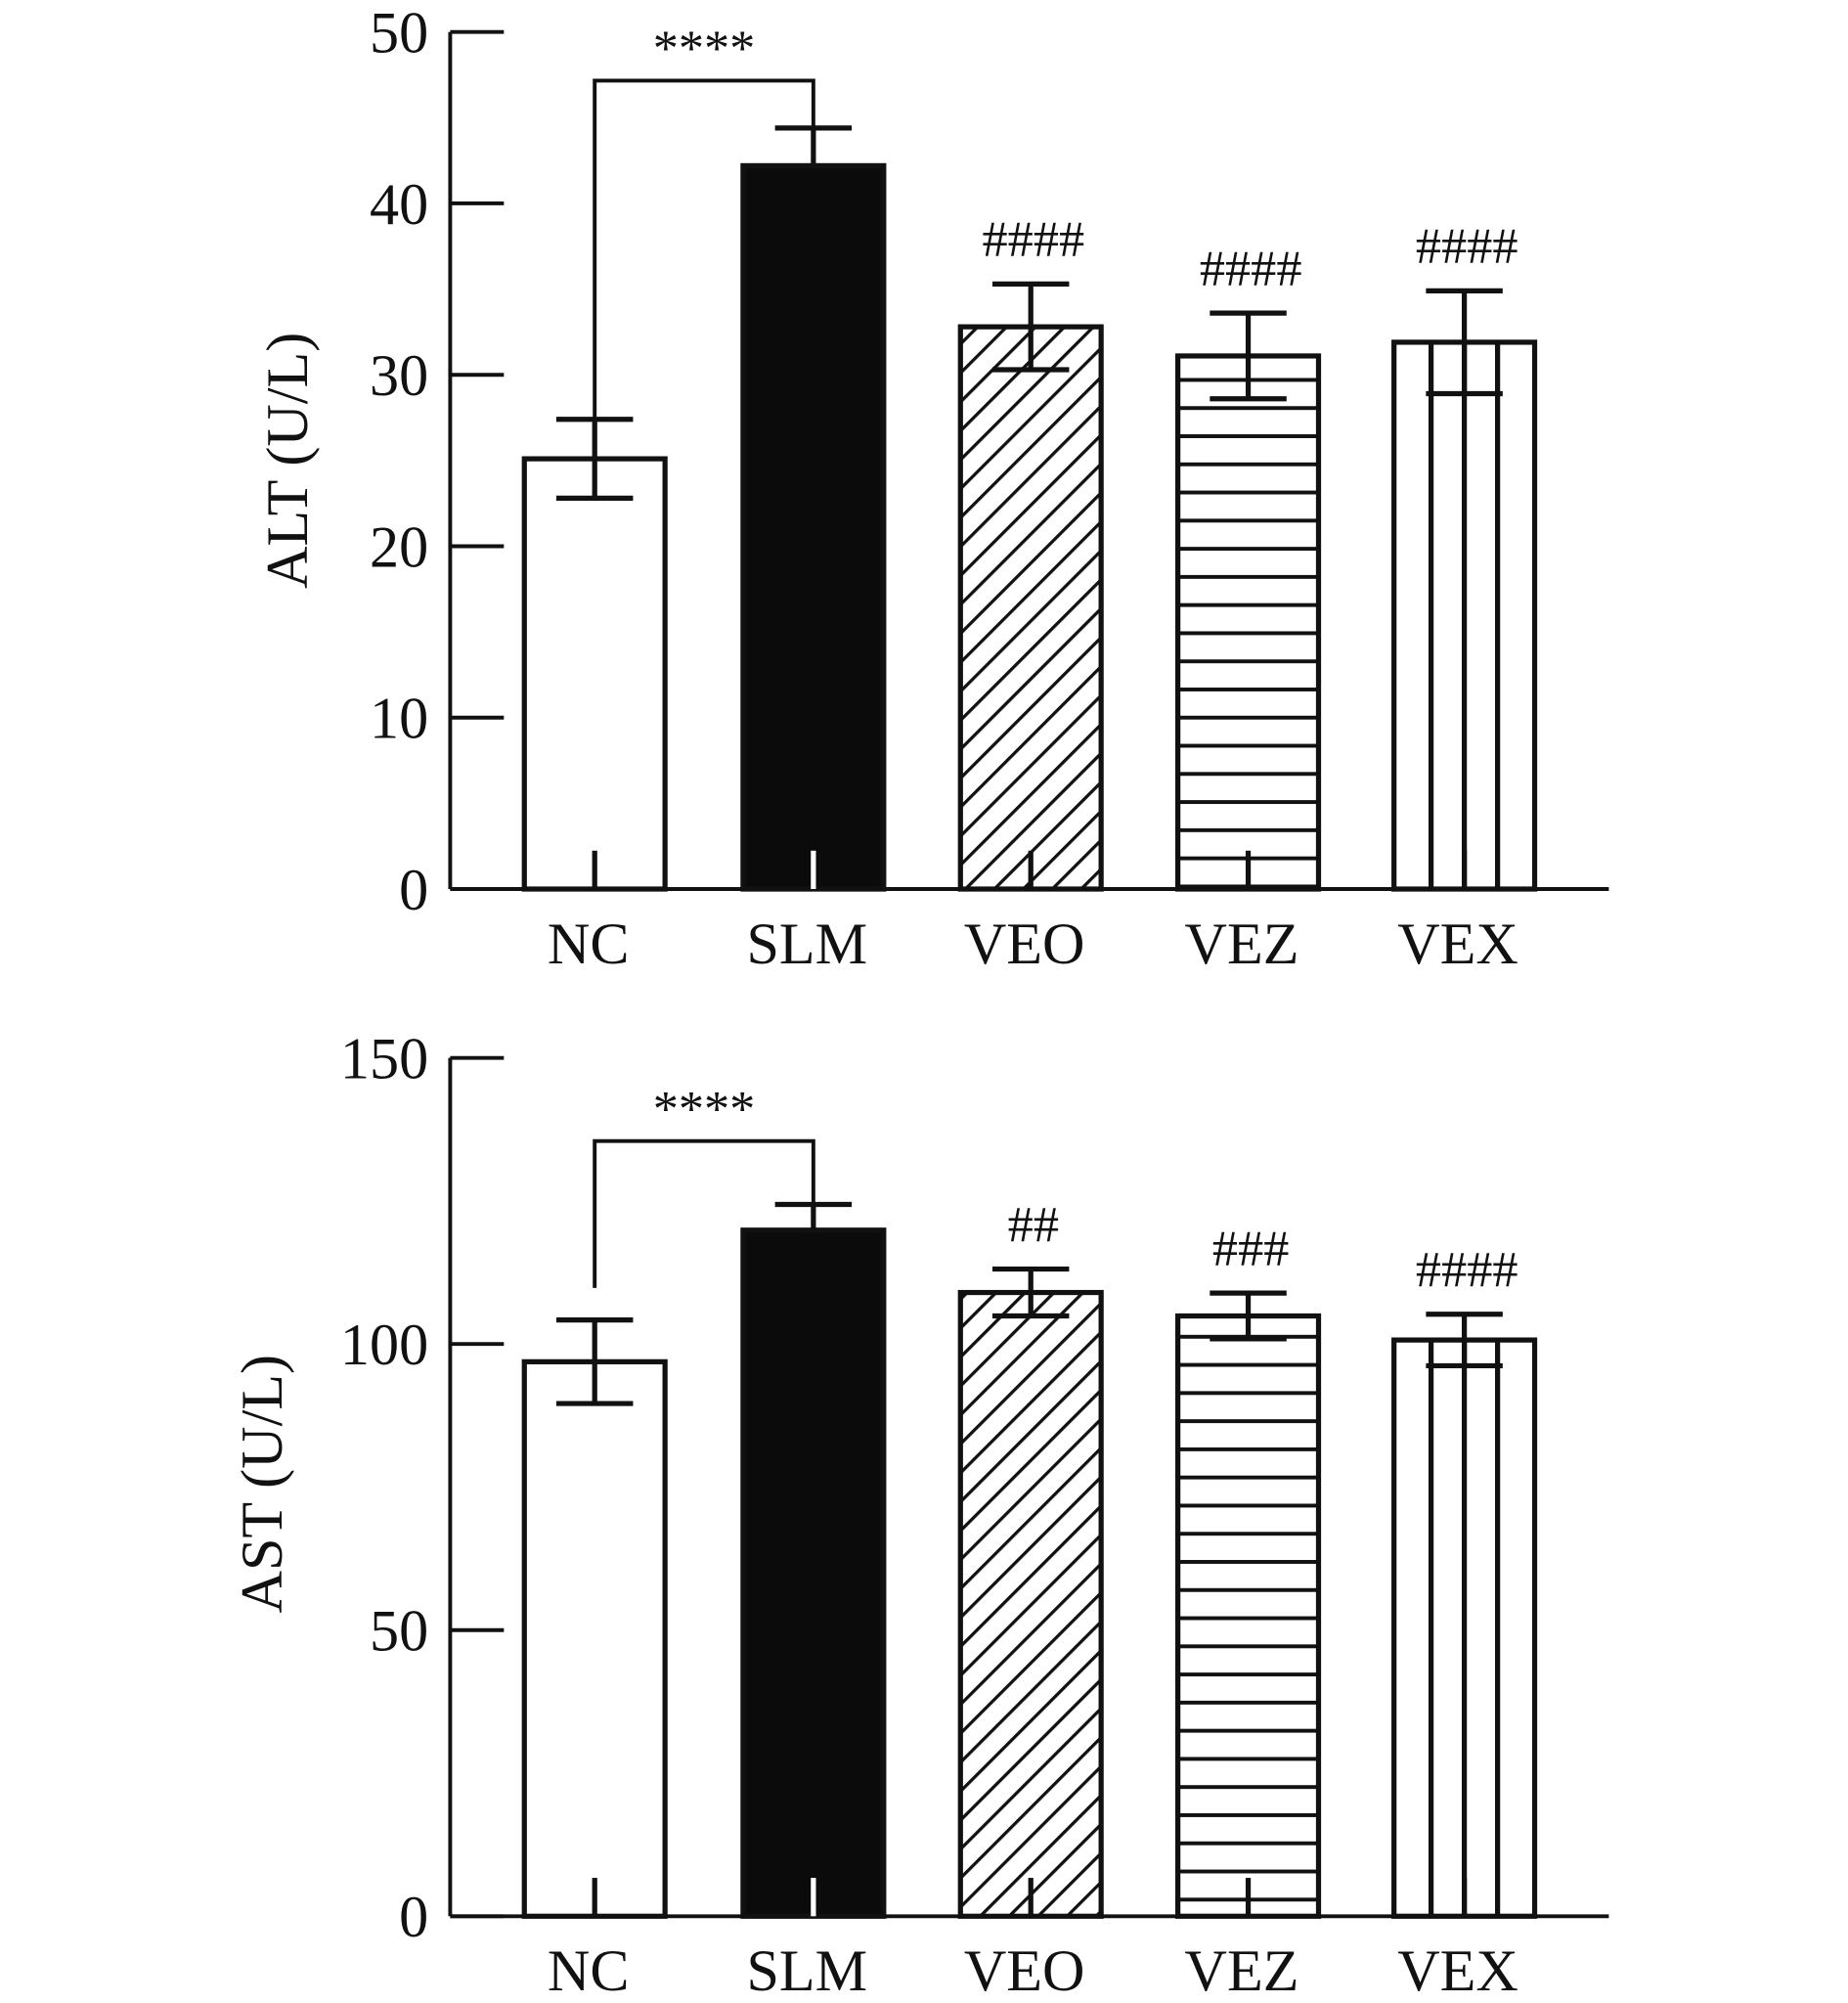  Describe the element at coordinates (384, 1059) in the screenshot. I see `y-tick-label: 150` at that location.